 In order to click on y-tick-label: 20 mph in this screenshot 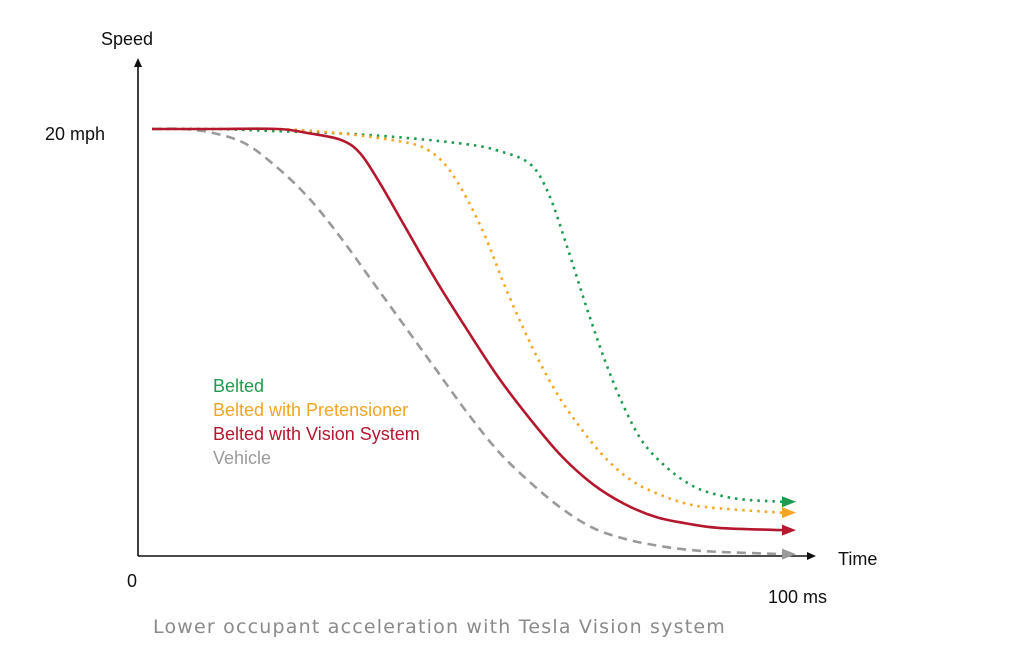, I will do `click(75, 134)`.